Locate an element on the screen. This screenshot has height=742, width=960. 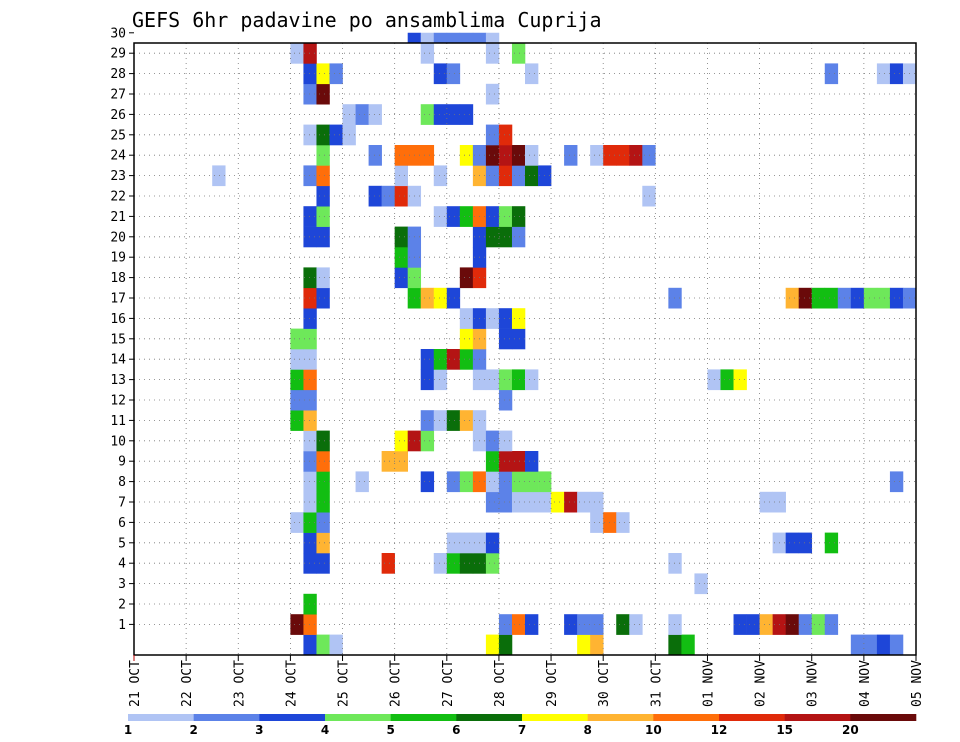
y-tick-label: 29 is located at coordinates (118, 54).